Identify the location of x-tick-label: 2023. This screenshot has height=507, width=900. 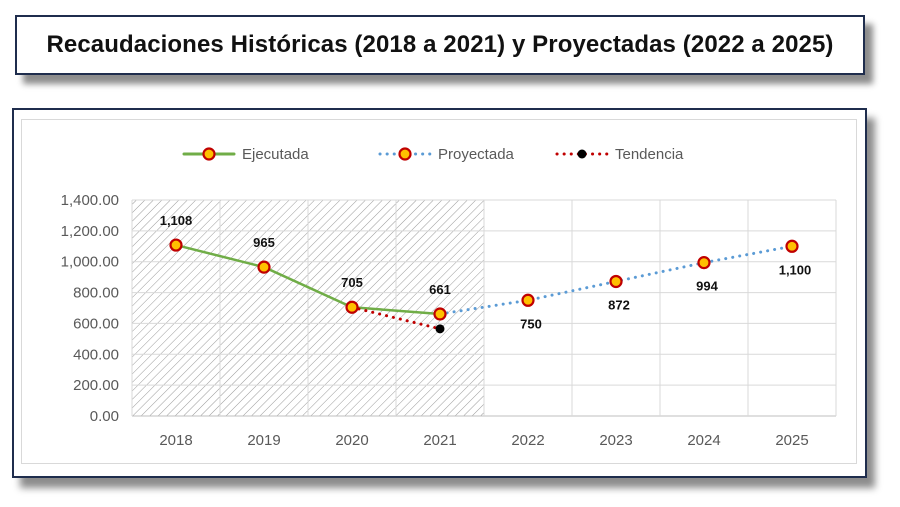
(615, 440).